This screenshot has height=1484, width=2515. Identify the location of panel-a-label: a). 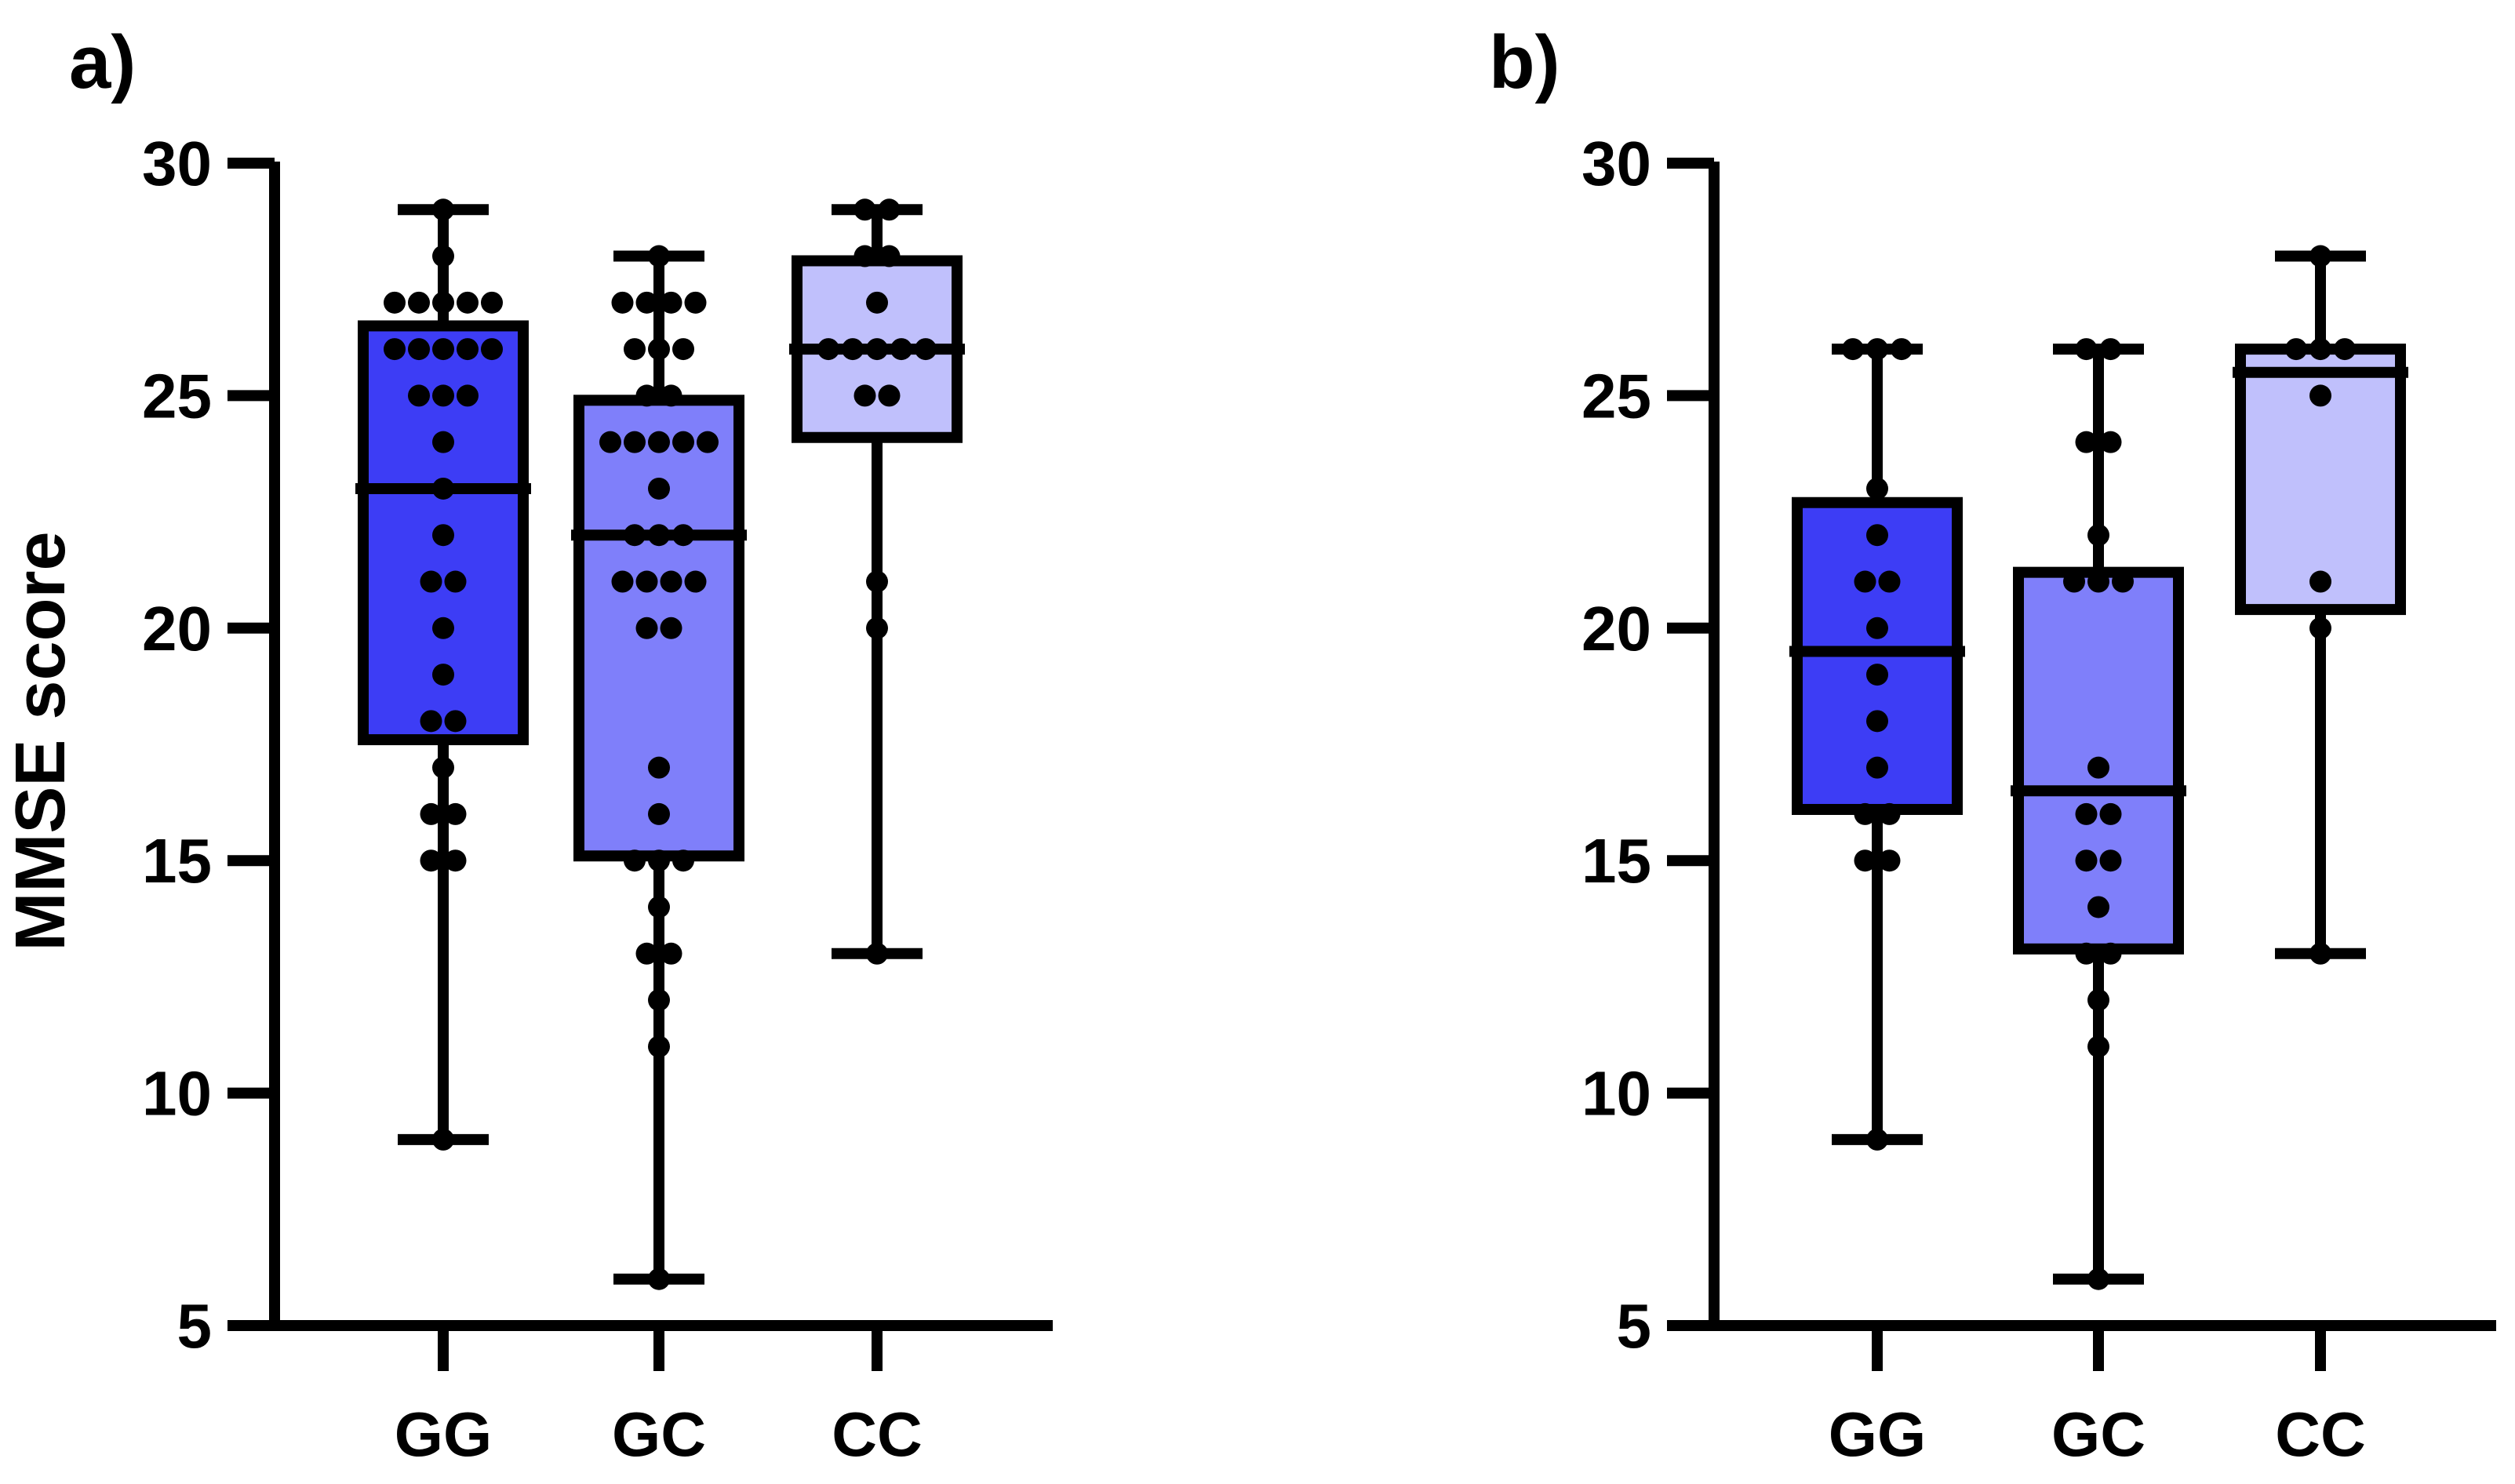
(102, 62).